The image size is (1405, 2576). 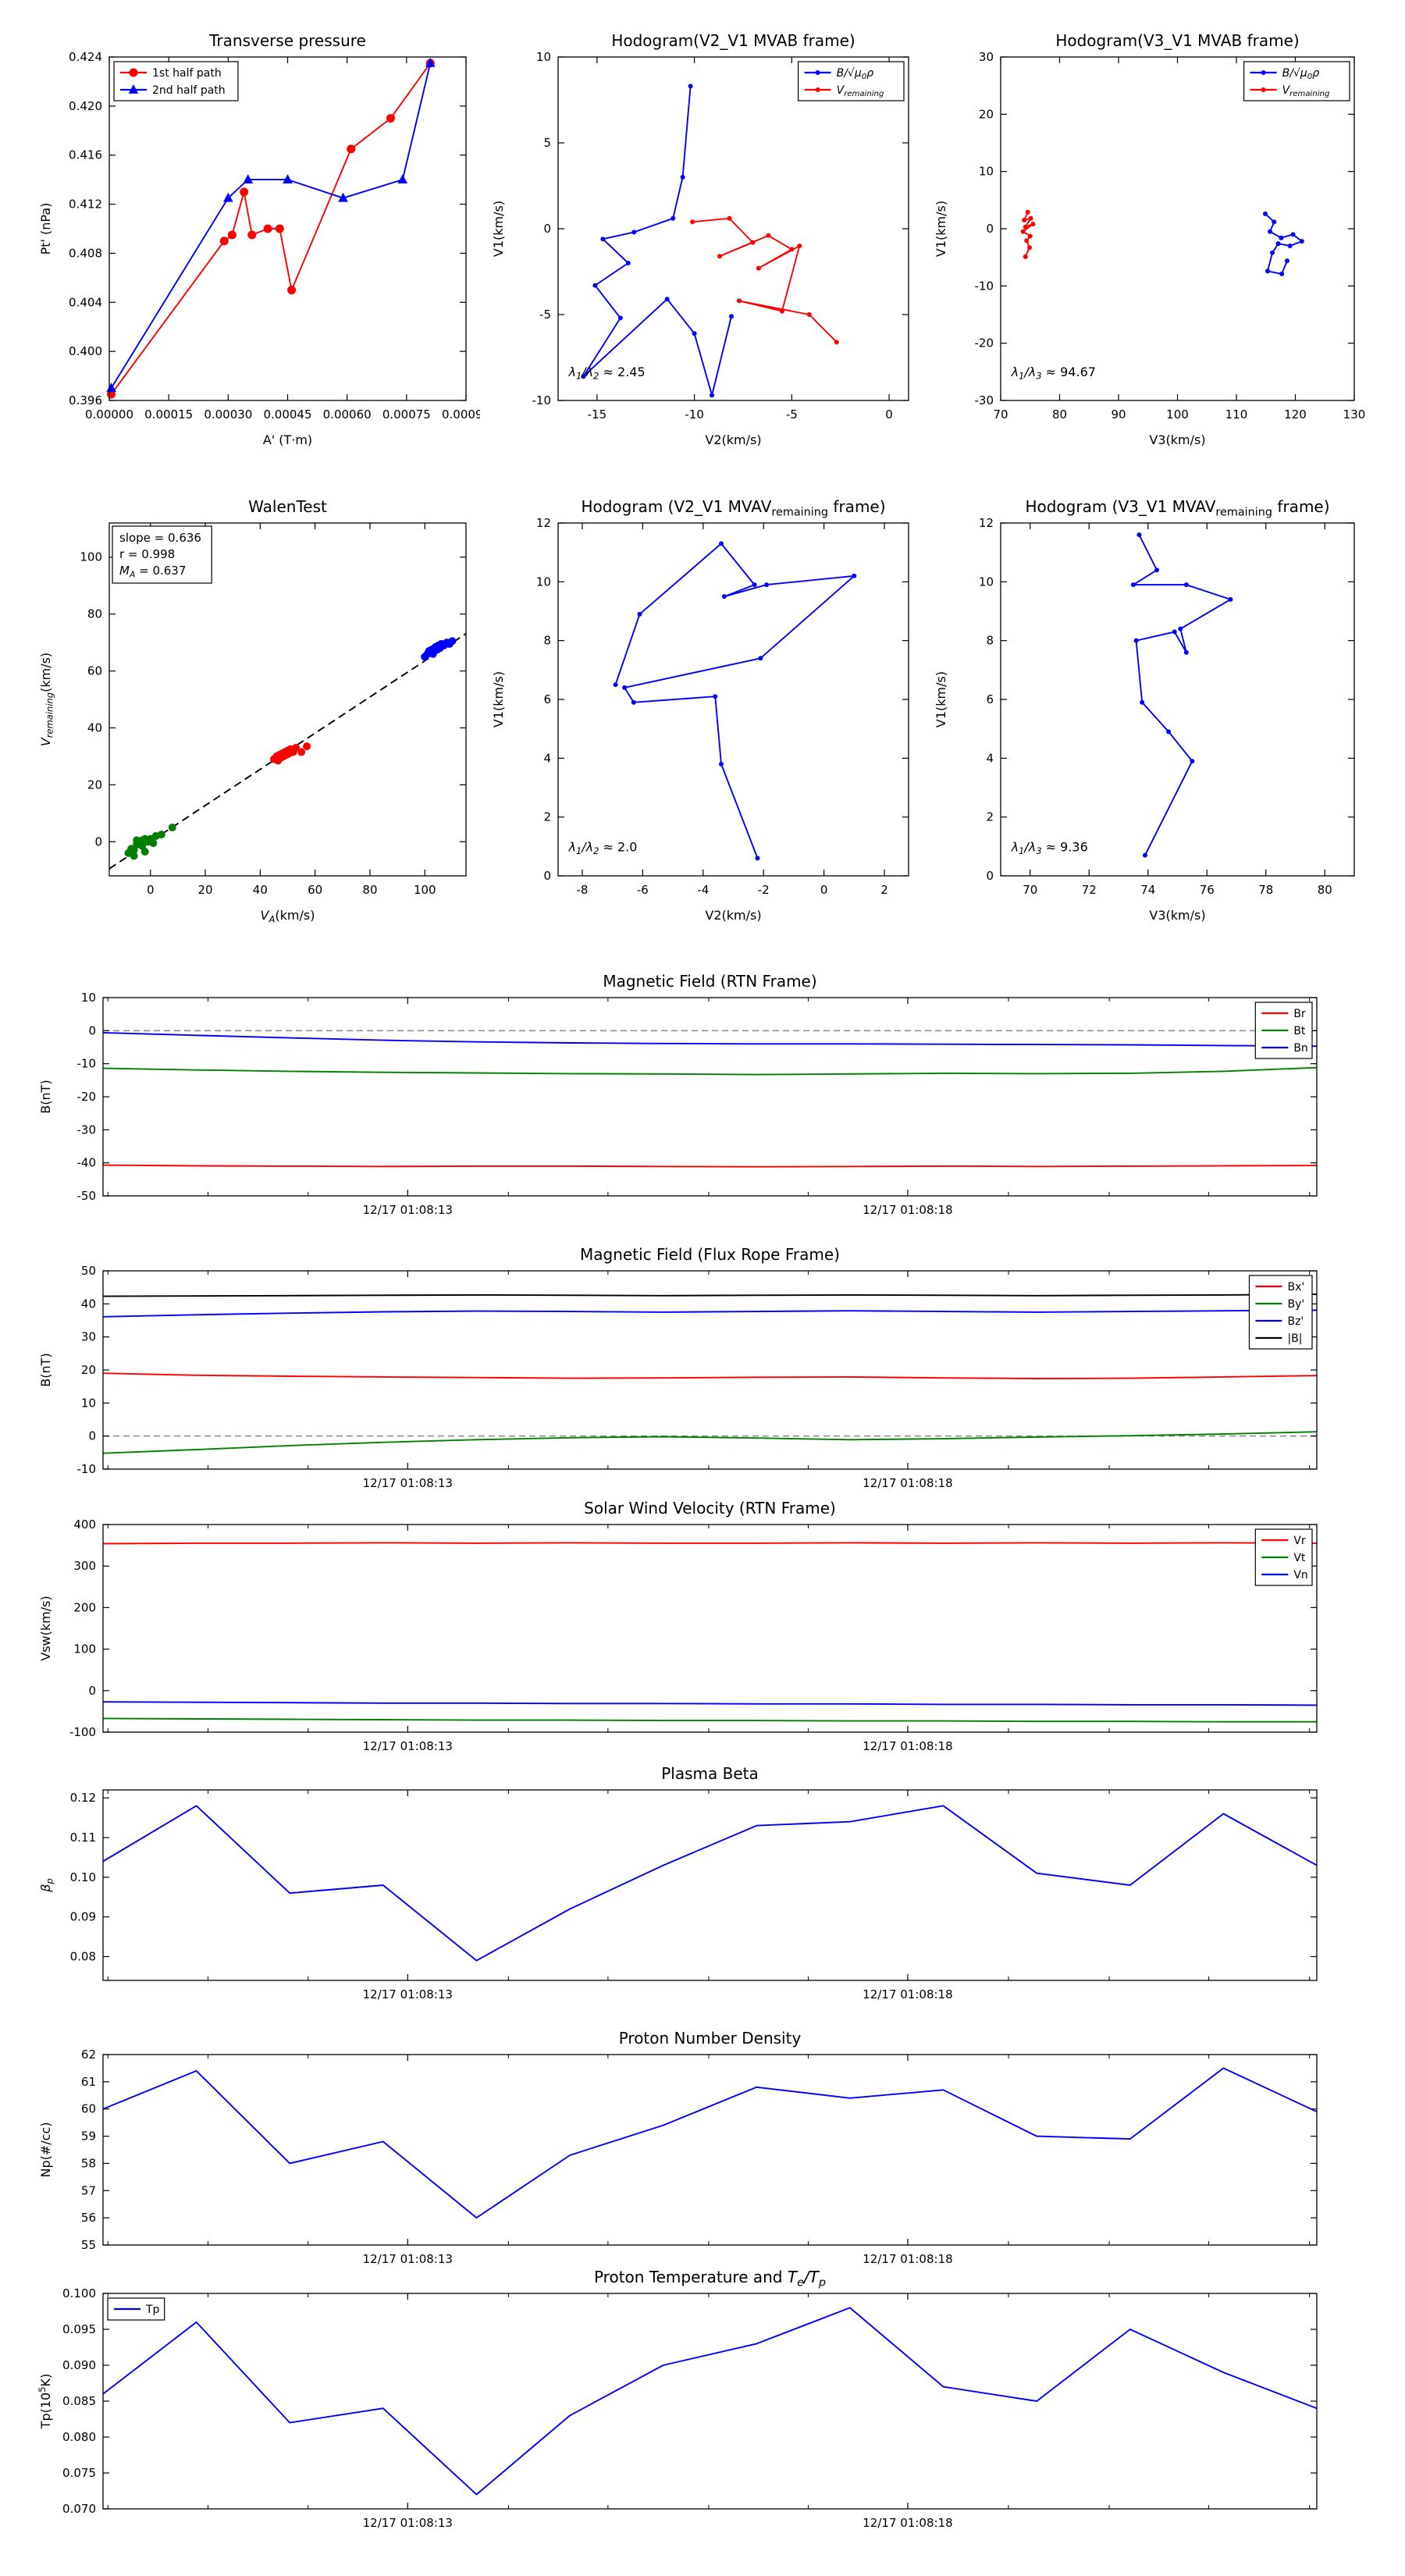 I want to click on svg-text:Solar Wind Velocity (RTN Frame: Solar Wind Velocity (RTN Frame), so click(x=710, y=1508).